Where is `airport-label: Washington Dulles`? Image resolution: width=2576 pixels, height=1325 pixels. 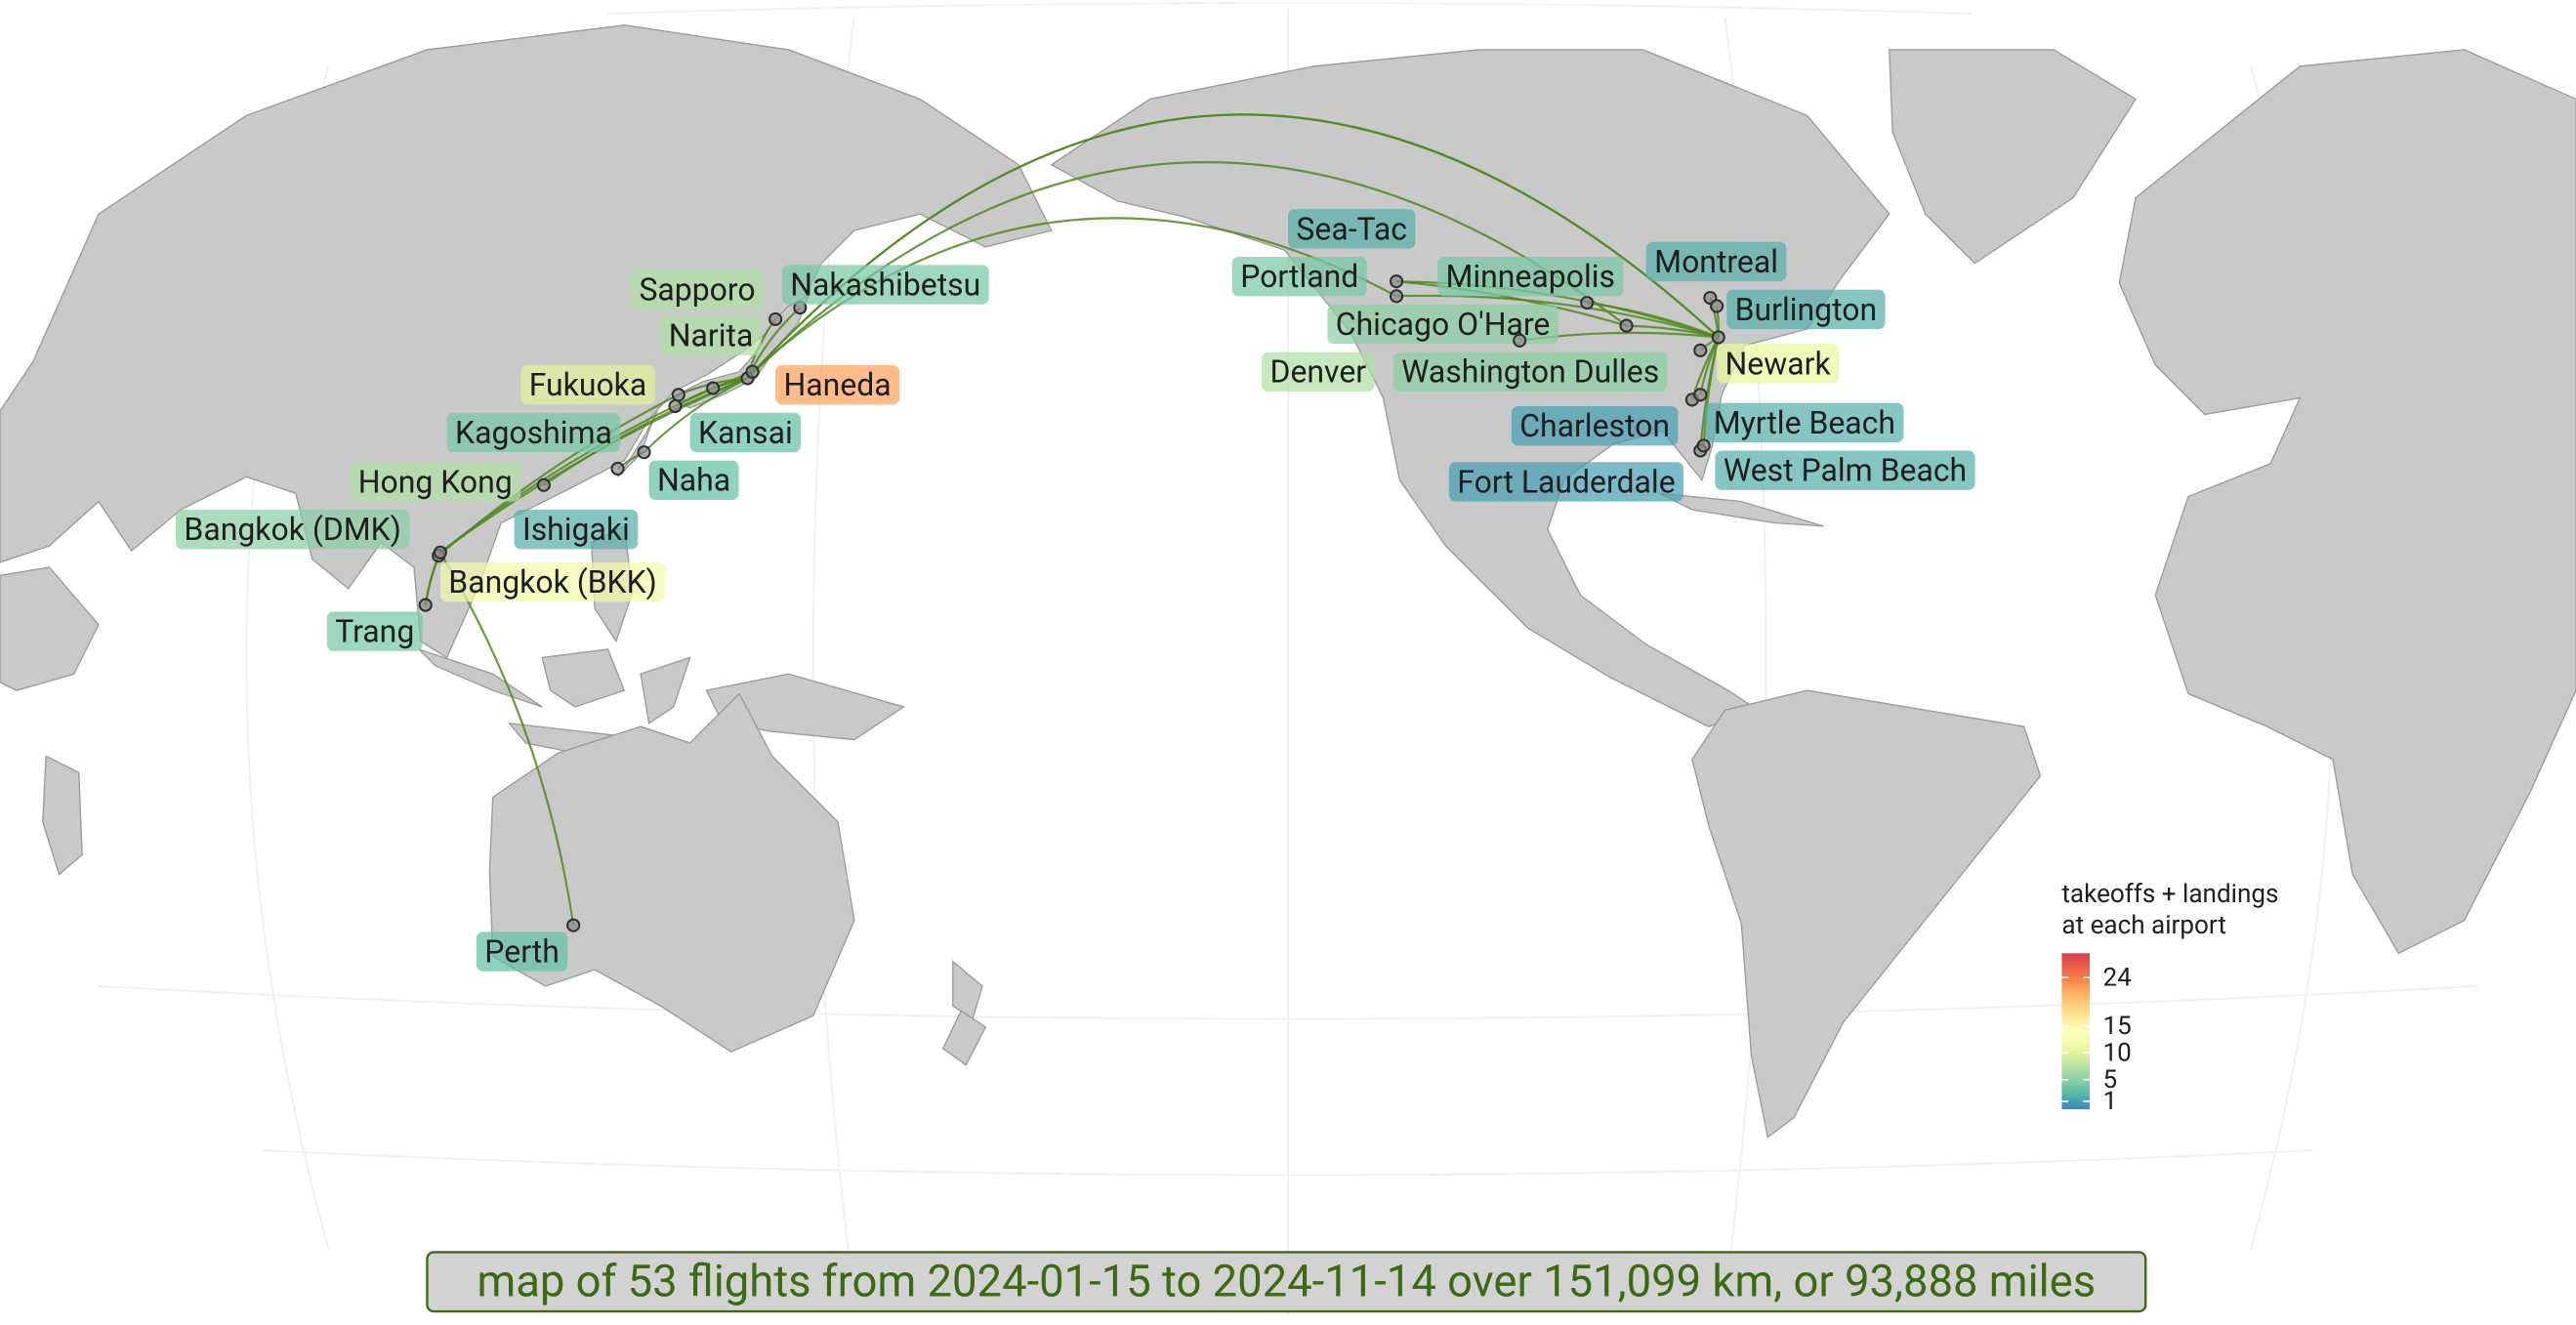 airport-label: Washington Dulles is located at coordinates (1530, 372).